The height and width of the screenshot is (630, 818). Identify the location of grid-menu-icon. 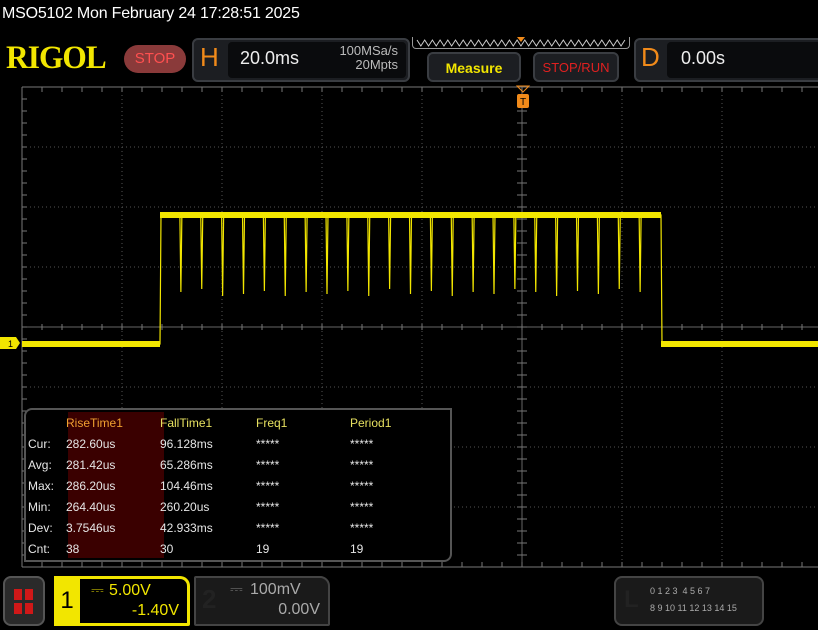
(23, 601).